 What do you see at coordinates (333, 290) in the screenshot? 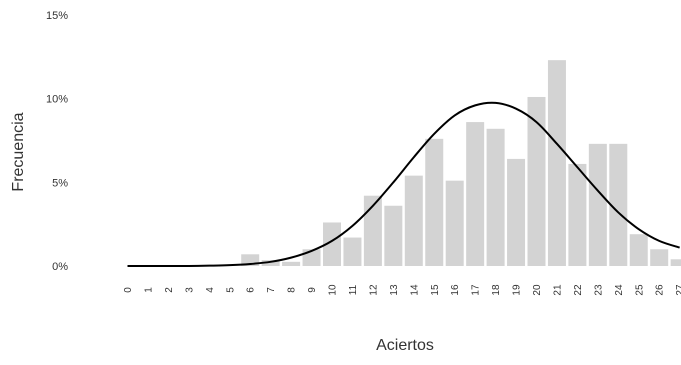
I see `x-tick-label: 10` at bounding box center [333, 290].